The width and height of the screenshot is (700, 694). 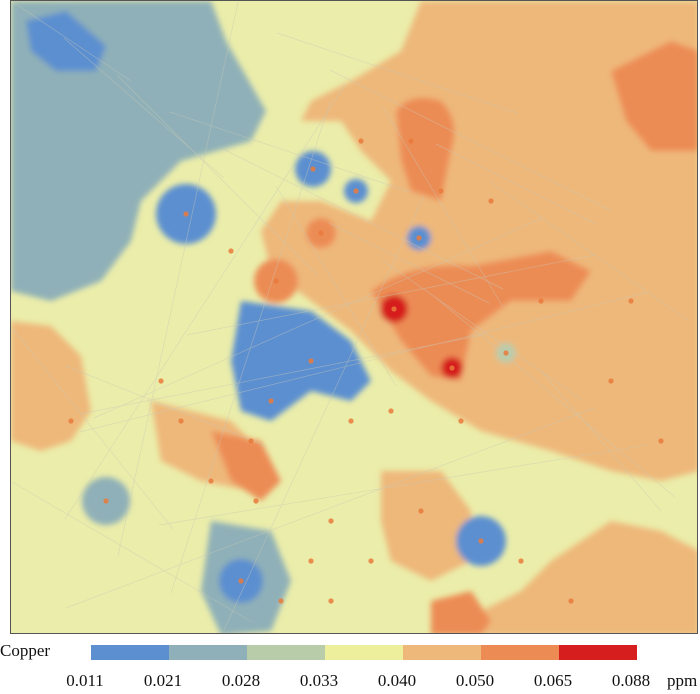 What do you see at coordinates (85, 680) in the screenshot?
I see `legend-break-label: 0.011` at bounding box center [85, 680].